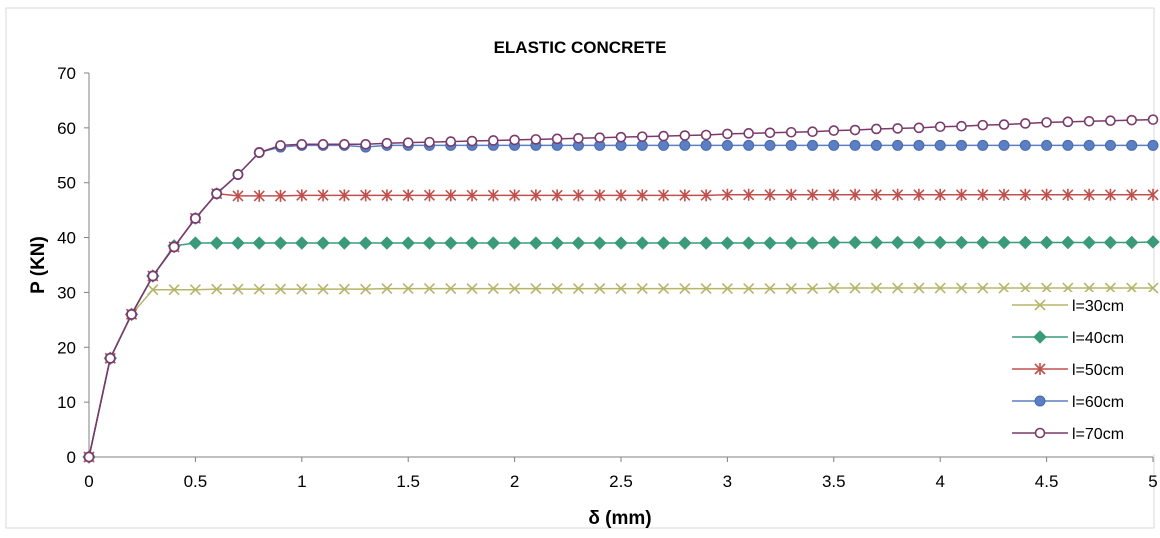 Image resolution: width=1160 pixels, height=538 pixels. I want to click on legend-item: l=40cm, so click(1068, 338).